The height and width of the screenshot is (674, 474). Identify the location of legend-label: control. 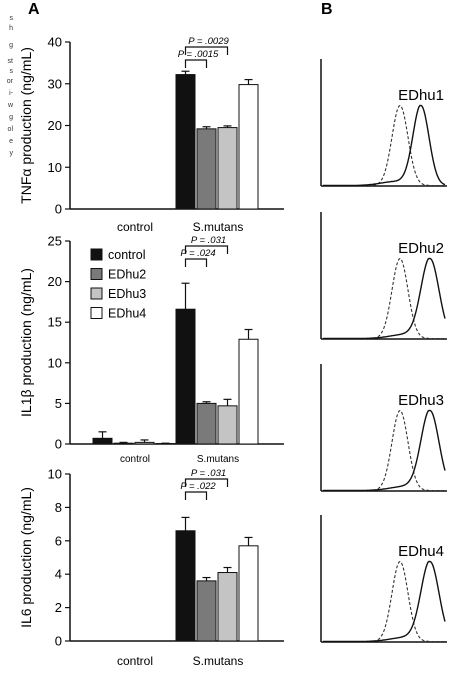
(127, 255).